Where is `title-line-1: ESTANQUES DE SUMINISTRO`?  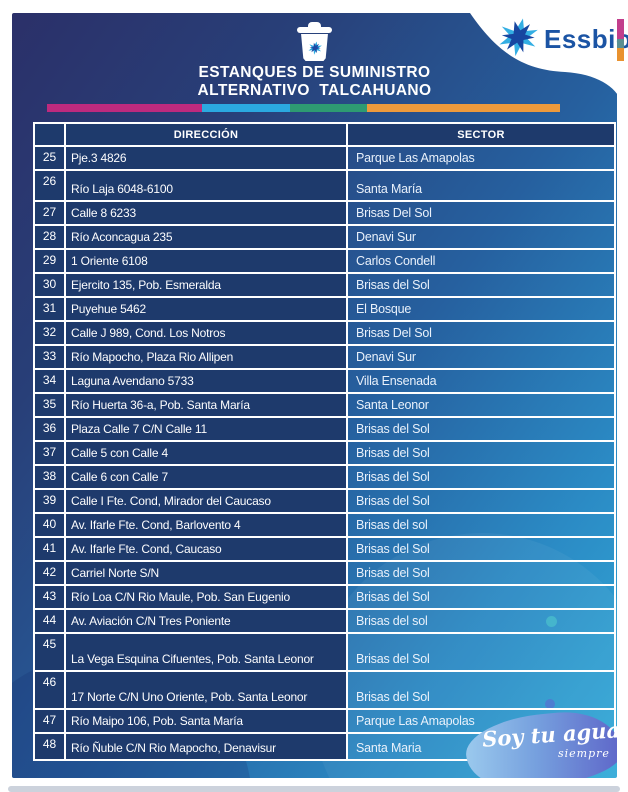
title-line-1: ESTANQUES DE SUMINISTRO is located at coordinates (314, 72).